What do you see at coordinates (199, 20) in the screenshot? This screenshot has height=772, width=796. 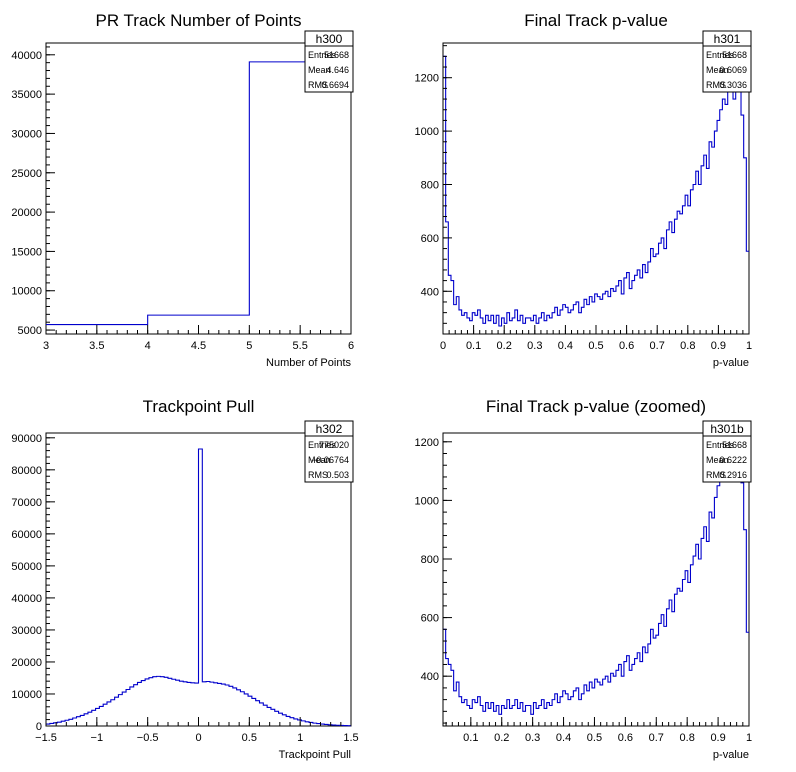 I see `chart-title: PR Track Number of Points` at bounding box center [199, 20].